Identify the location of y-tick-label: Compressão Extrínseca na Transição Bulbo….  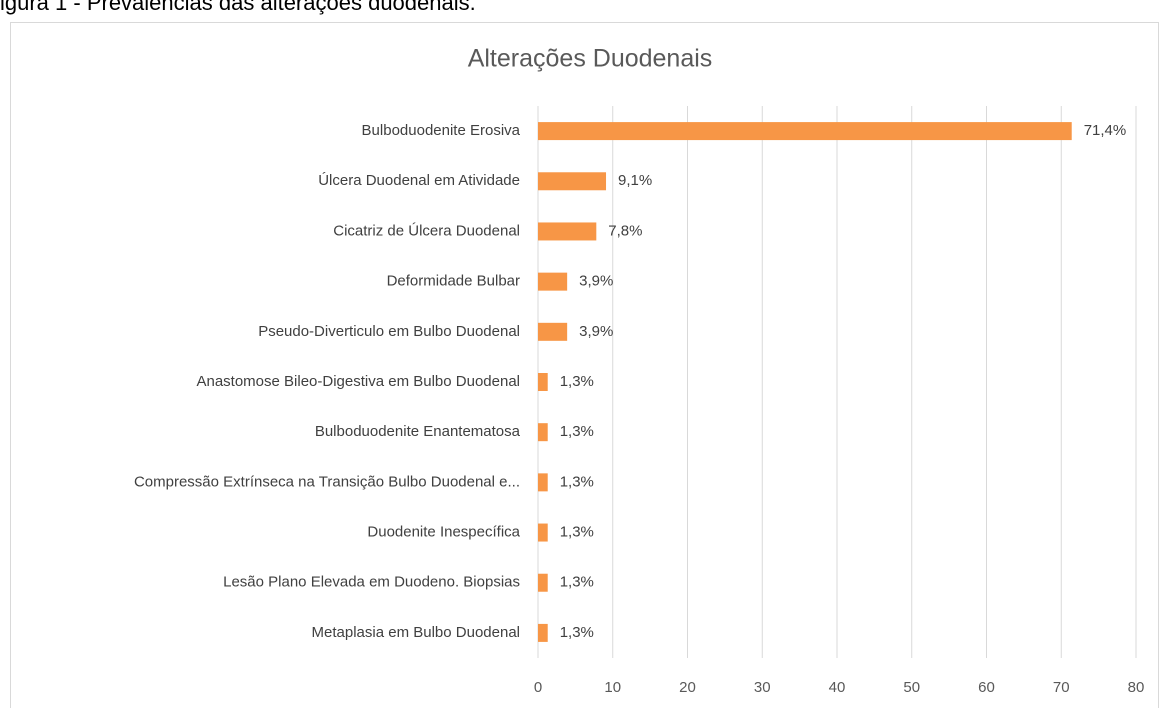
(327, 481).